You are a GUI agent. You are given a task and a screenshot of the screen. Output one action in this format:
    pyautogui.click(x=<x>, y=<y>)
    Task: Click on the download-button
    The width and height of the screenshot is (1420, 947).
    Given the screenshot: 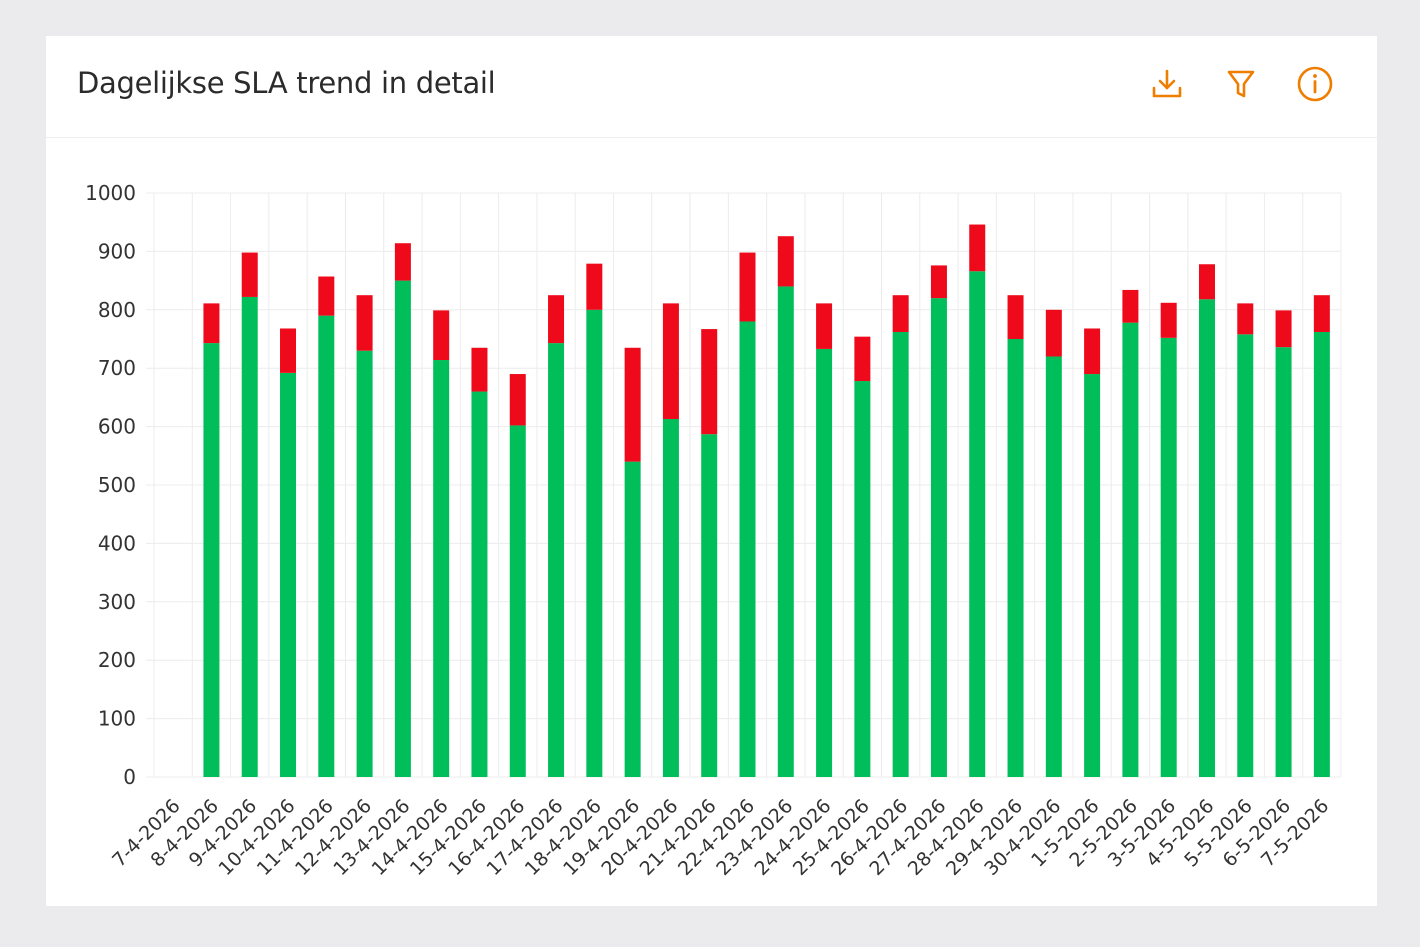 What is the action you would take?
    pyautogui.click(x=1167, y=84)
    